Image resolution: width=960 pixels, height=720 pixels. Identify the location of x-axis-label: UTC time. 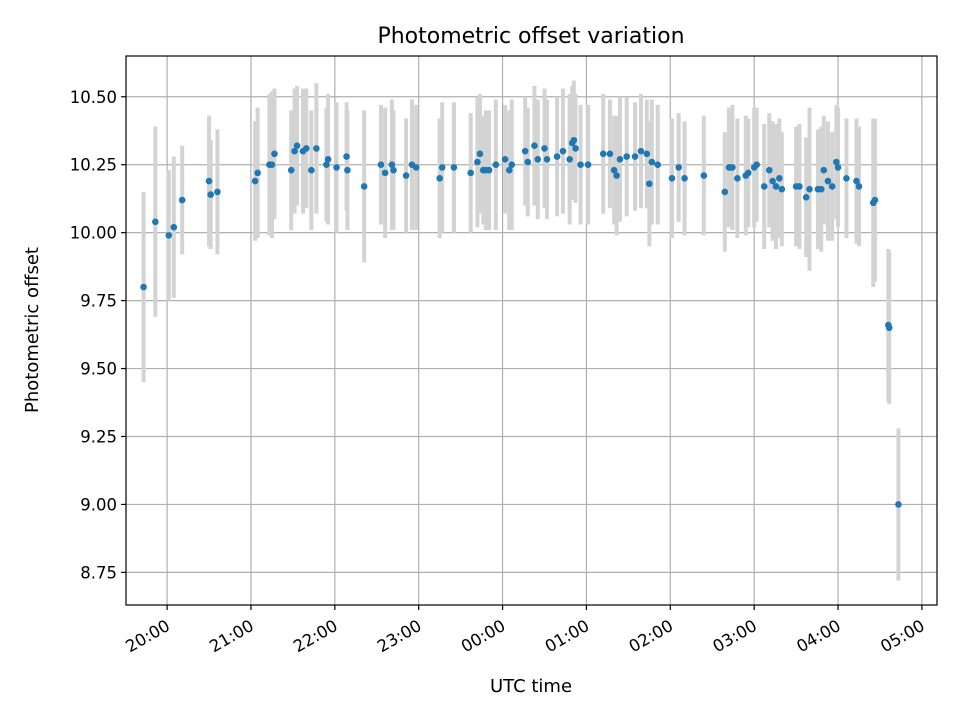
(531, 686).